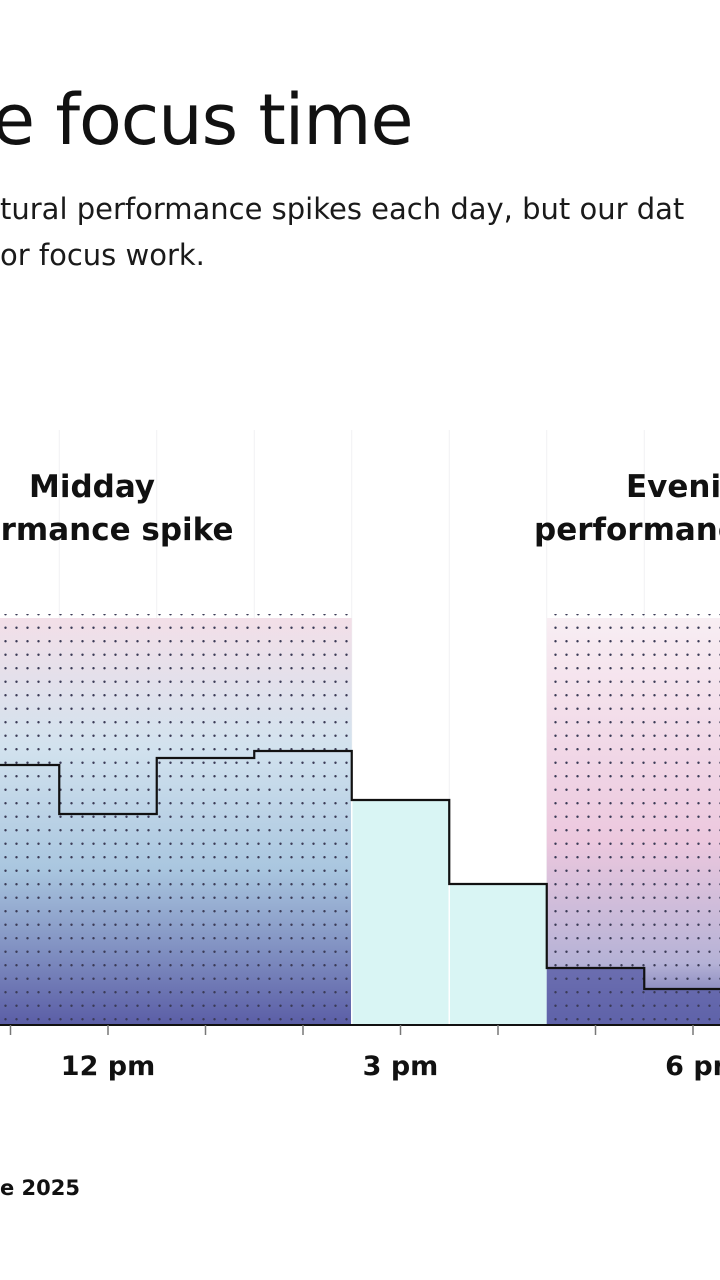 This screenshot has width=720, height=1280. I want to click on source-note: e 2025, so click(40, 1188).